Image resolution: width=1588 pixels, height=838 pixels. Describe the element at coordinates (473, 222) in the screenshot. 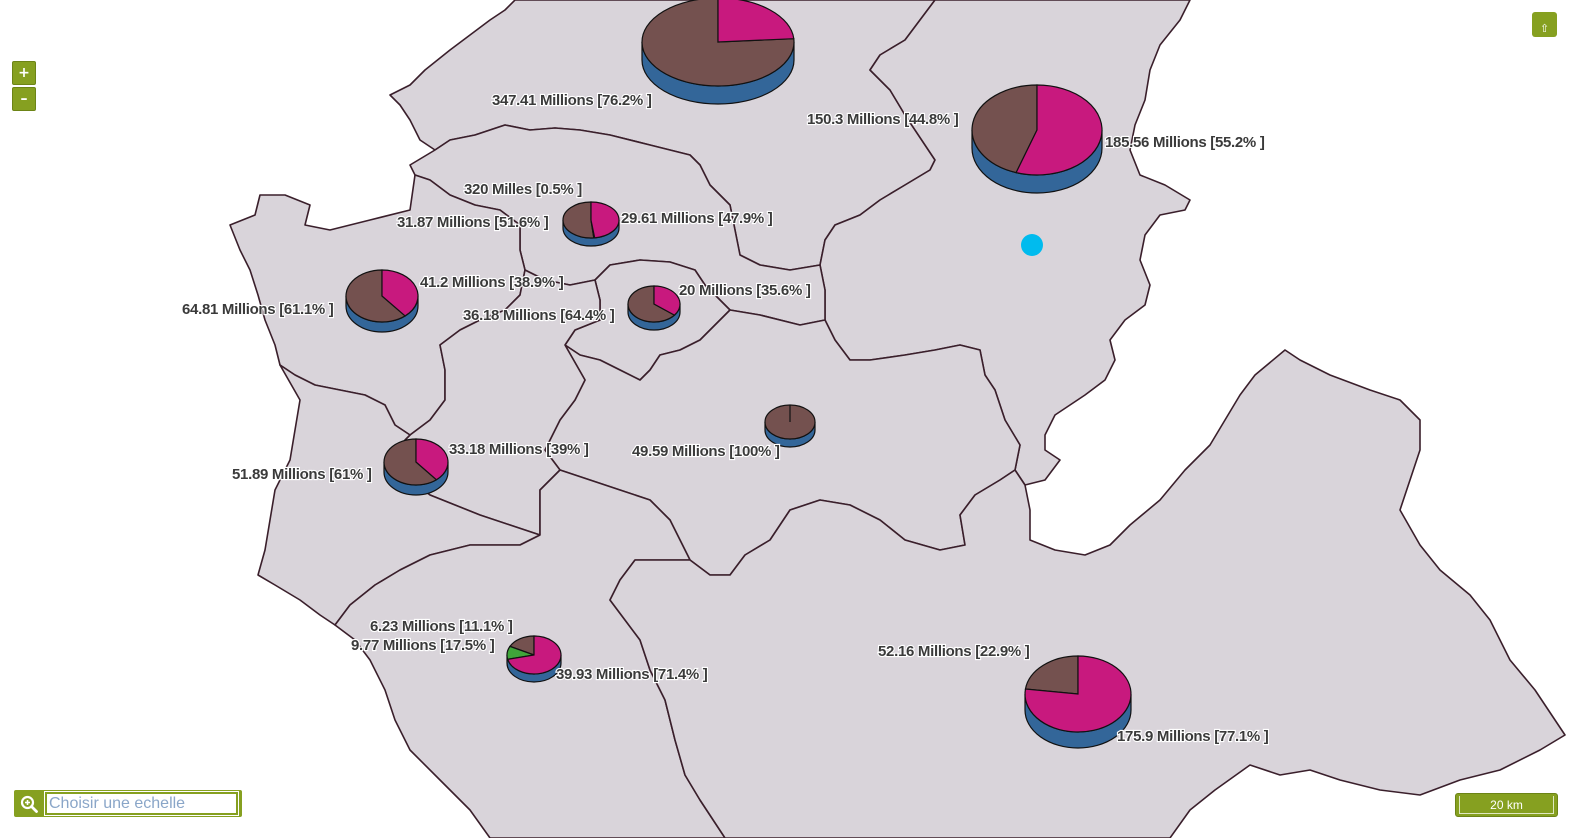

I see `pie-label: 31.87 Millions [51.6% ]` at that location.